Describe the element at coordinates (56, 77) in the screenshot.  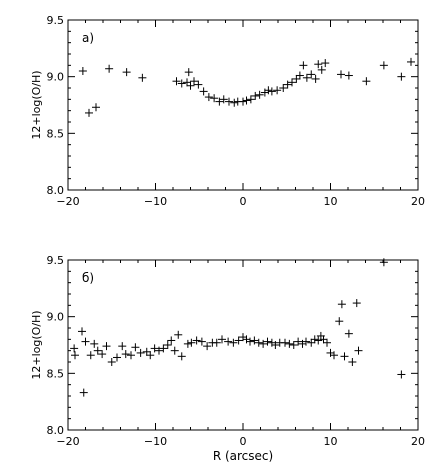
I see `y-tick-label: 9.0` at that location.